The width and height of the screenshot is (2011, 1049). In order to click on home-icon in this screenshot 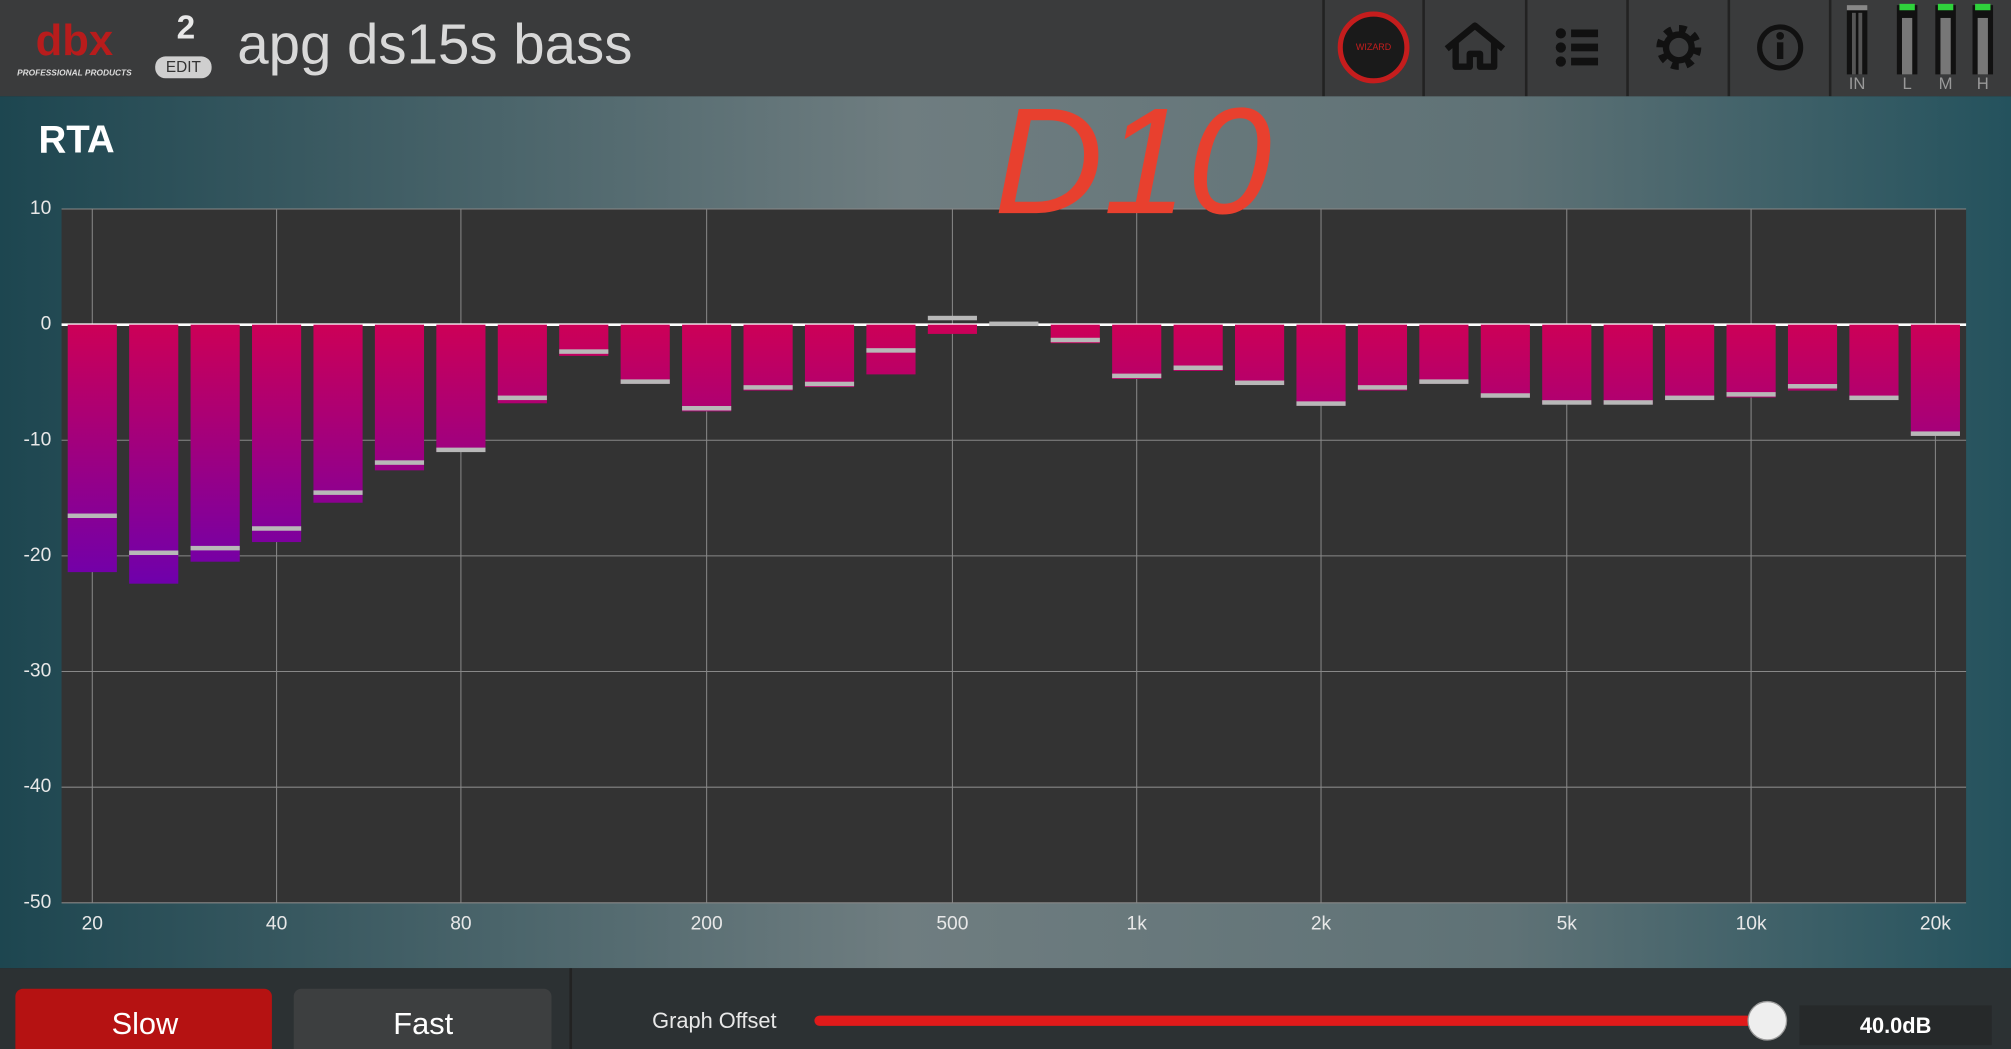, I will do `click(1475, 46)`.